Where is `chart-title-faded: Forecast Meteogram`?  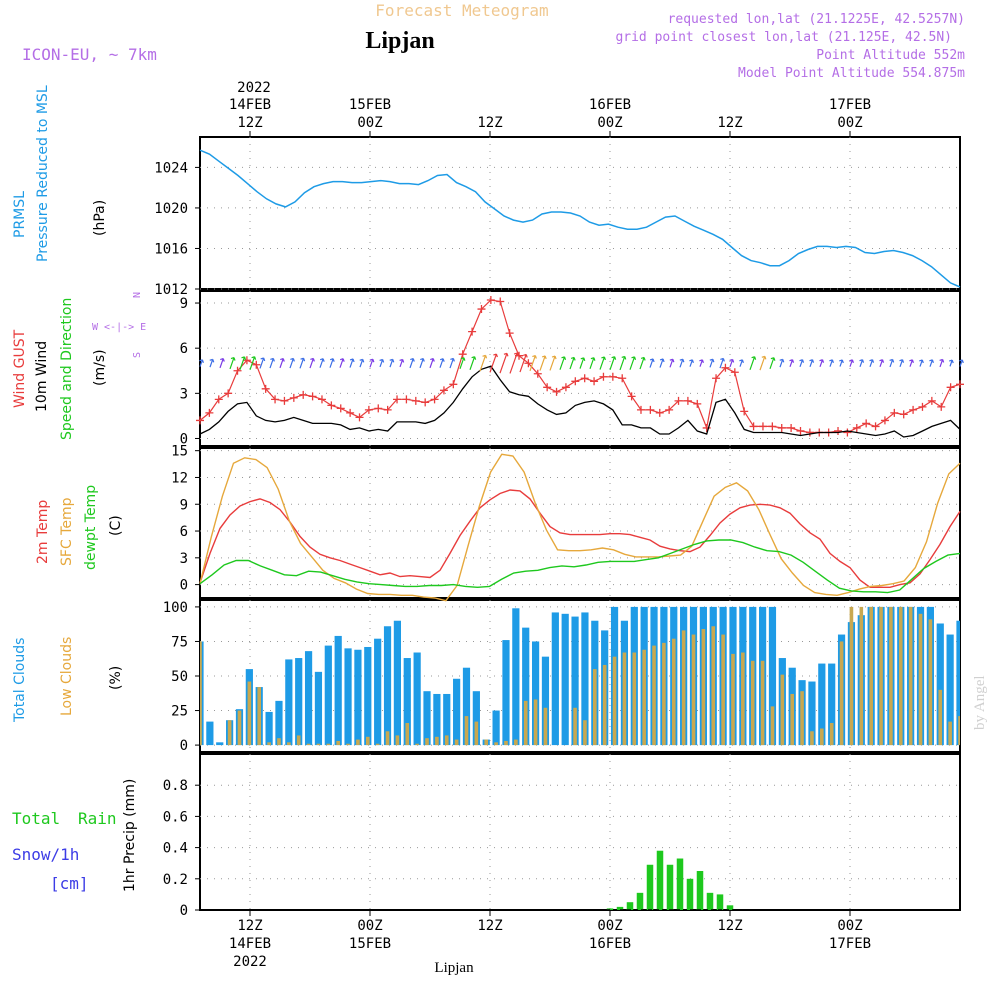
chart-title-faded: Forecast Meteogram is located at coordinates (461, 10).